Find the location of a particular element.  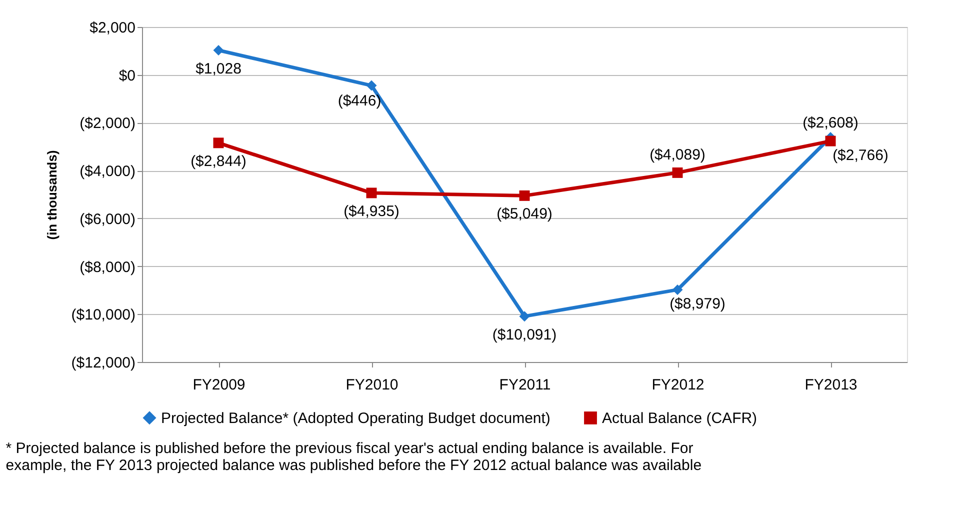

y-tick-label: $2,000 is located at coordinates (113, 28).